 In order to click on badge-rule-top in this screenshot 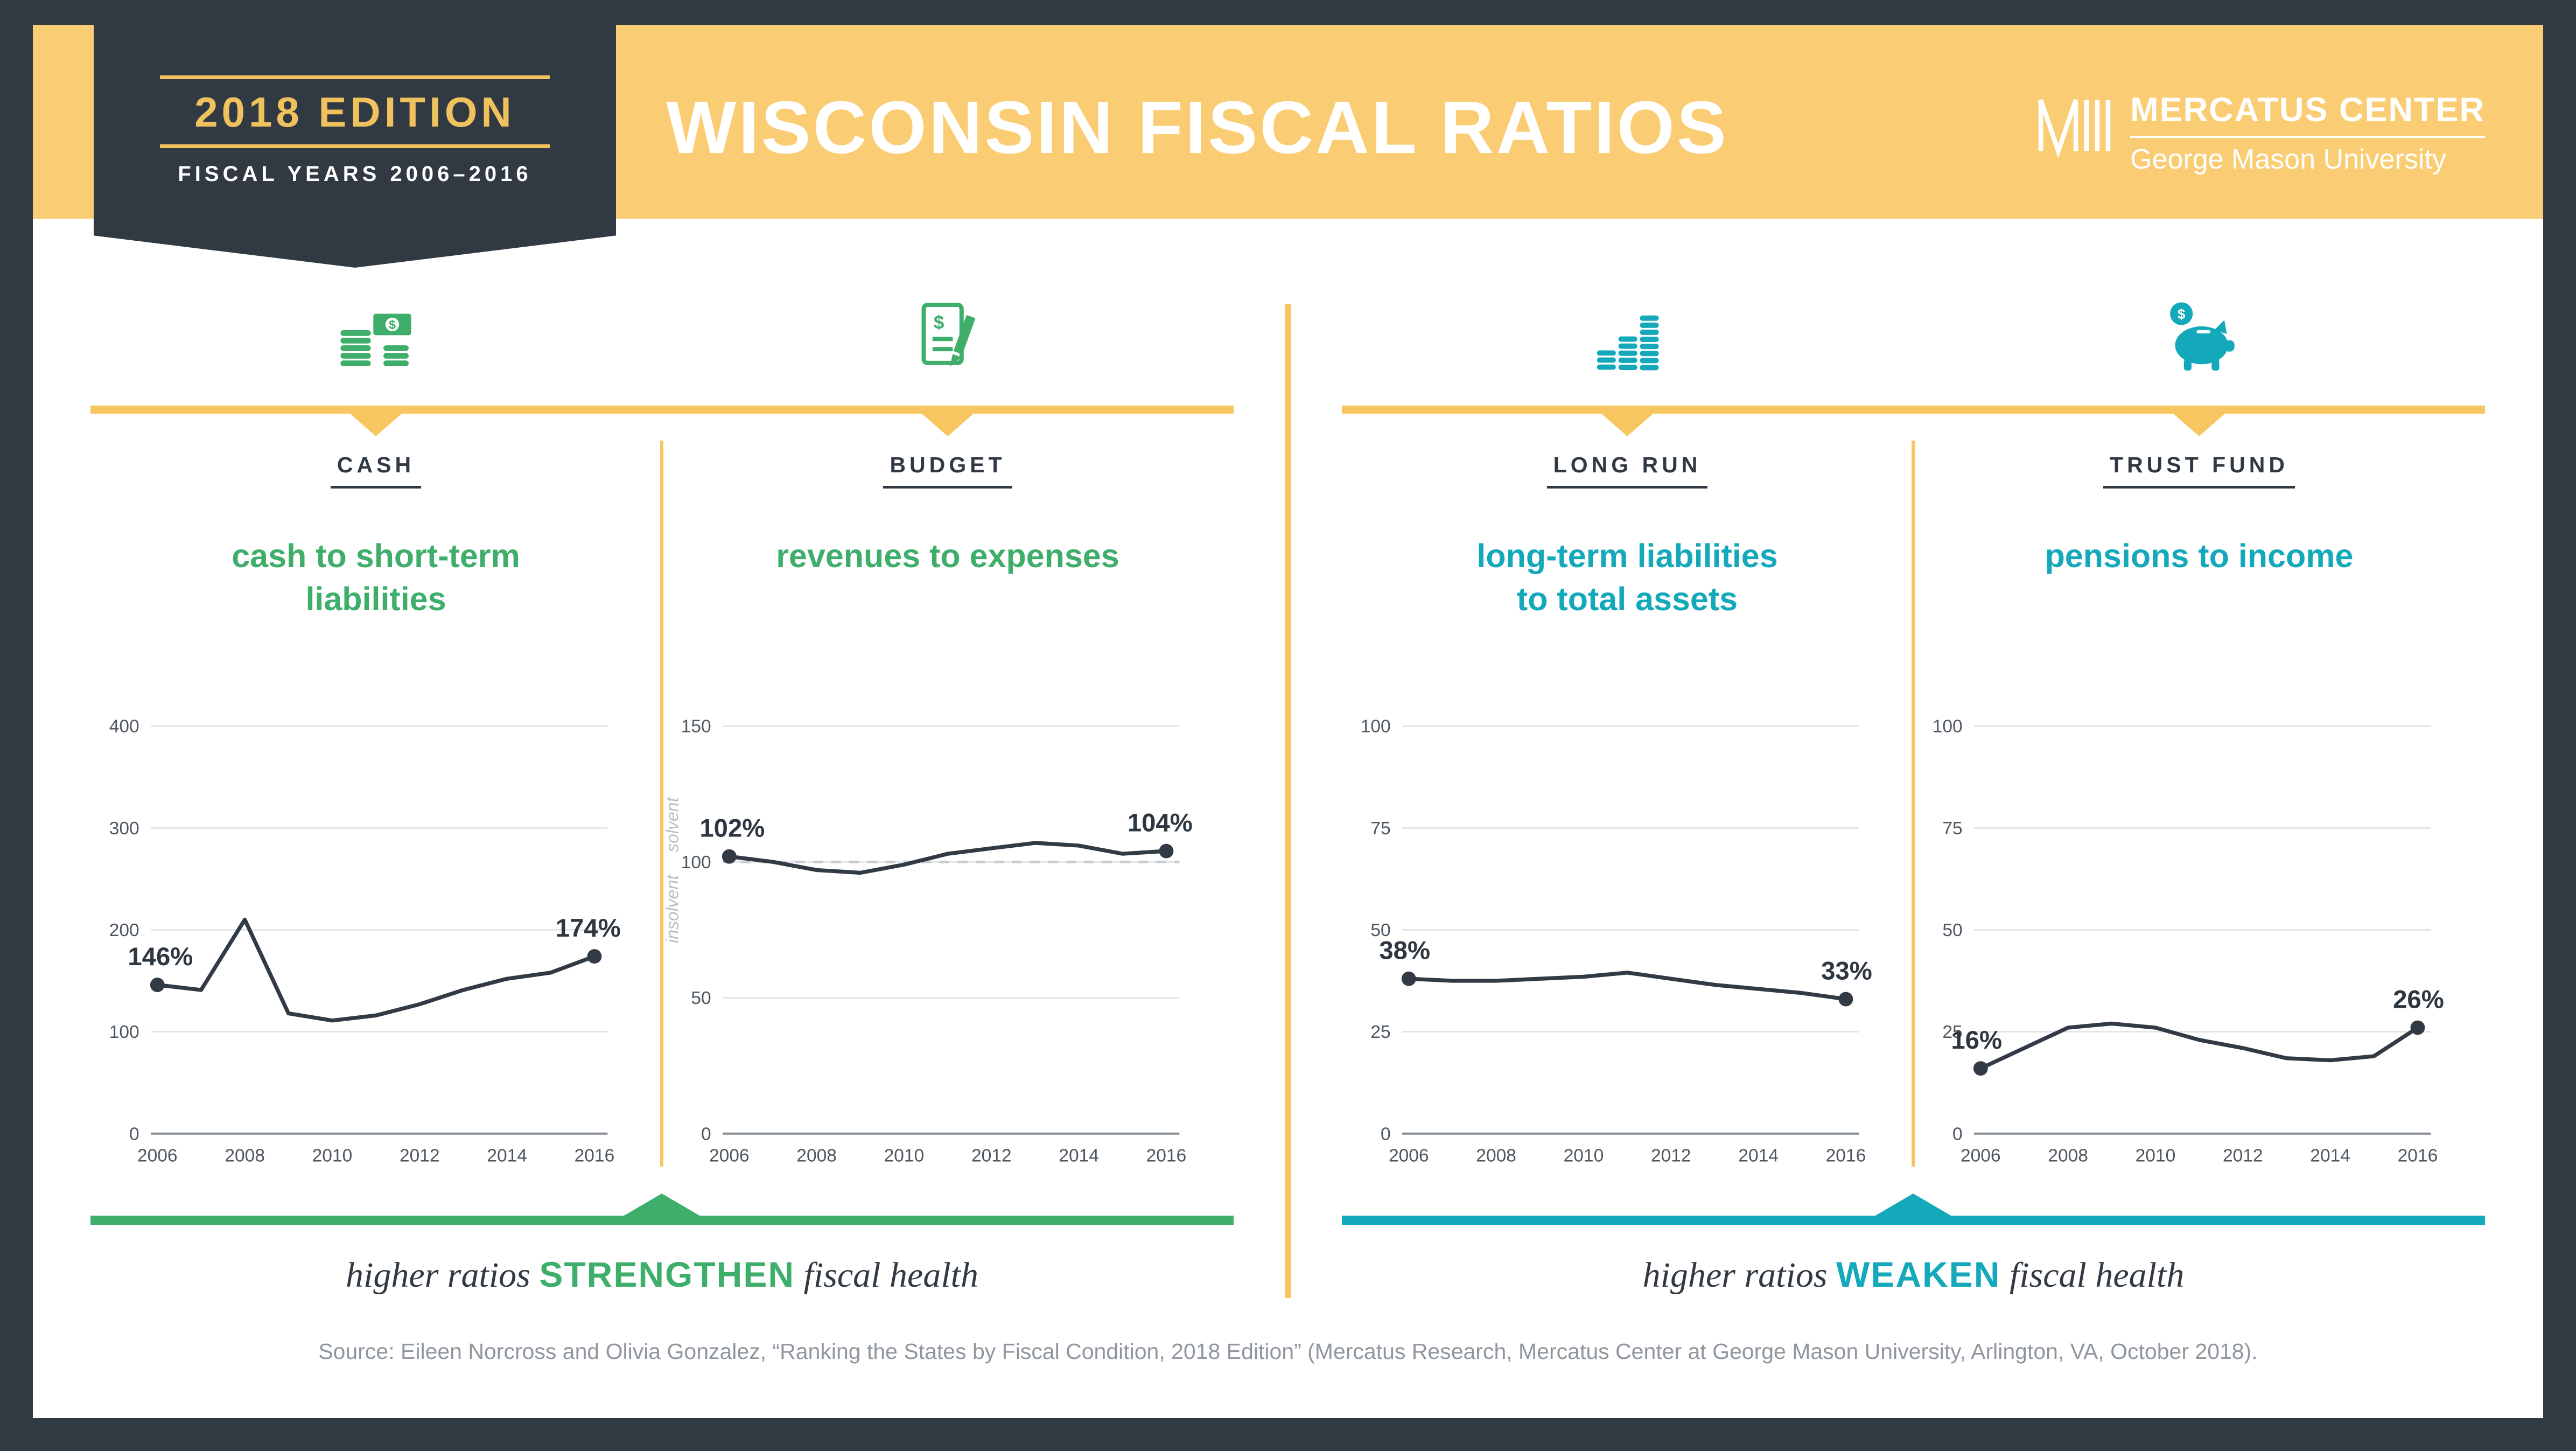, I will do `click(355, 77)`.